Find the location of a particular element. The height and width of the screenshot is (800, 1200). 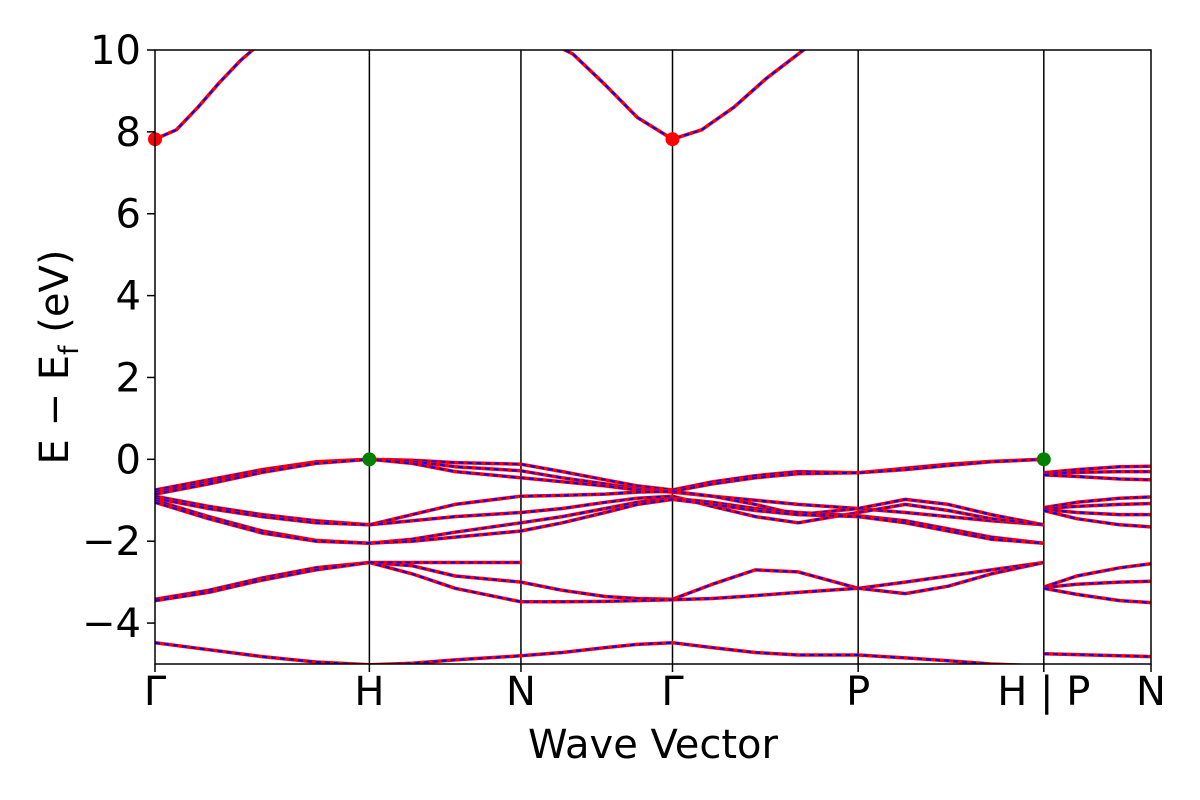

y-tick-label: −2 is located at coordinates (111, 542).